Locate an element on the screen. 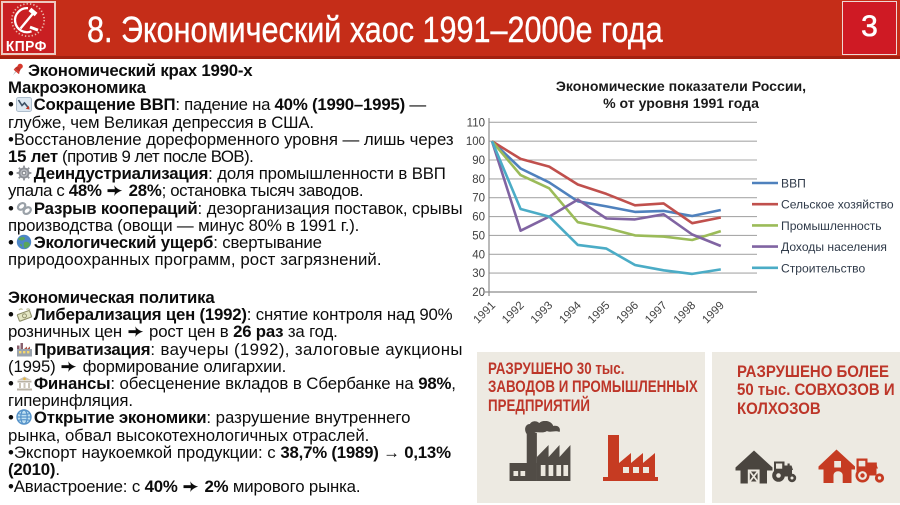  svg-text: 30 is located at coordinates (478, 274).